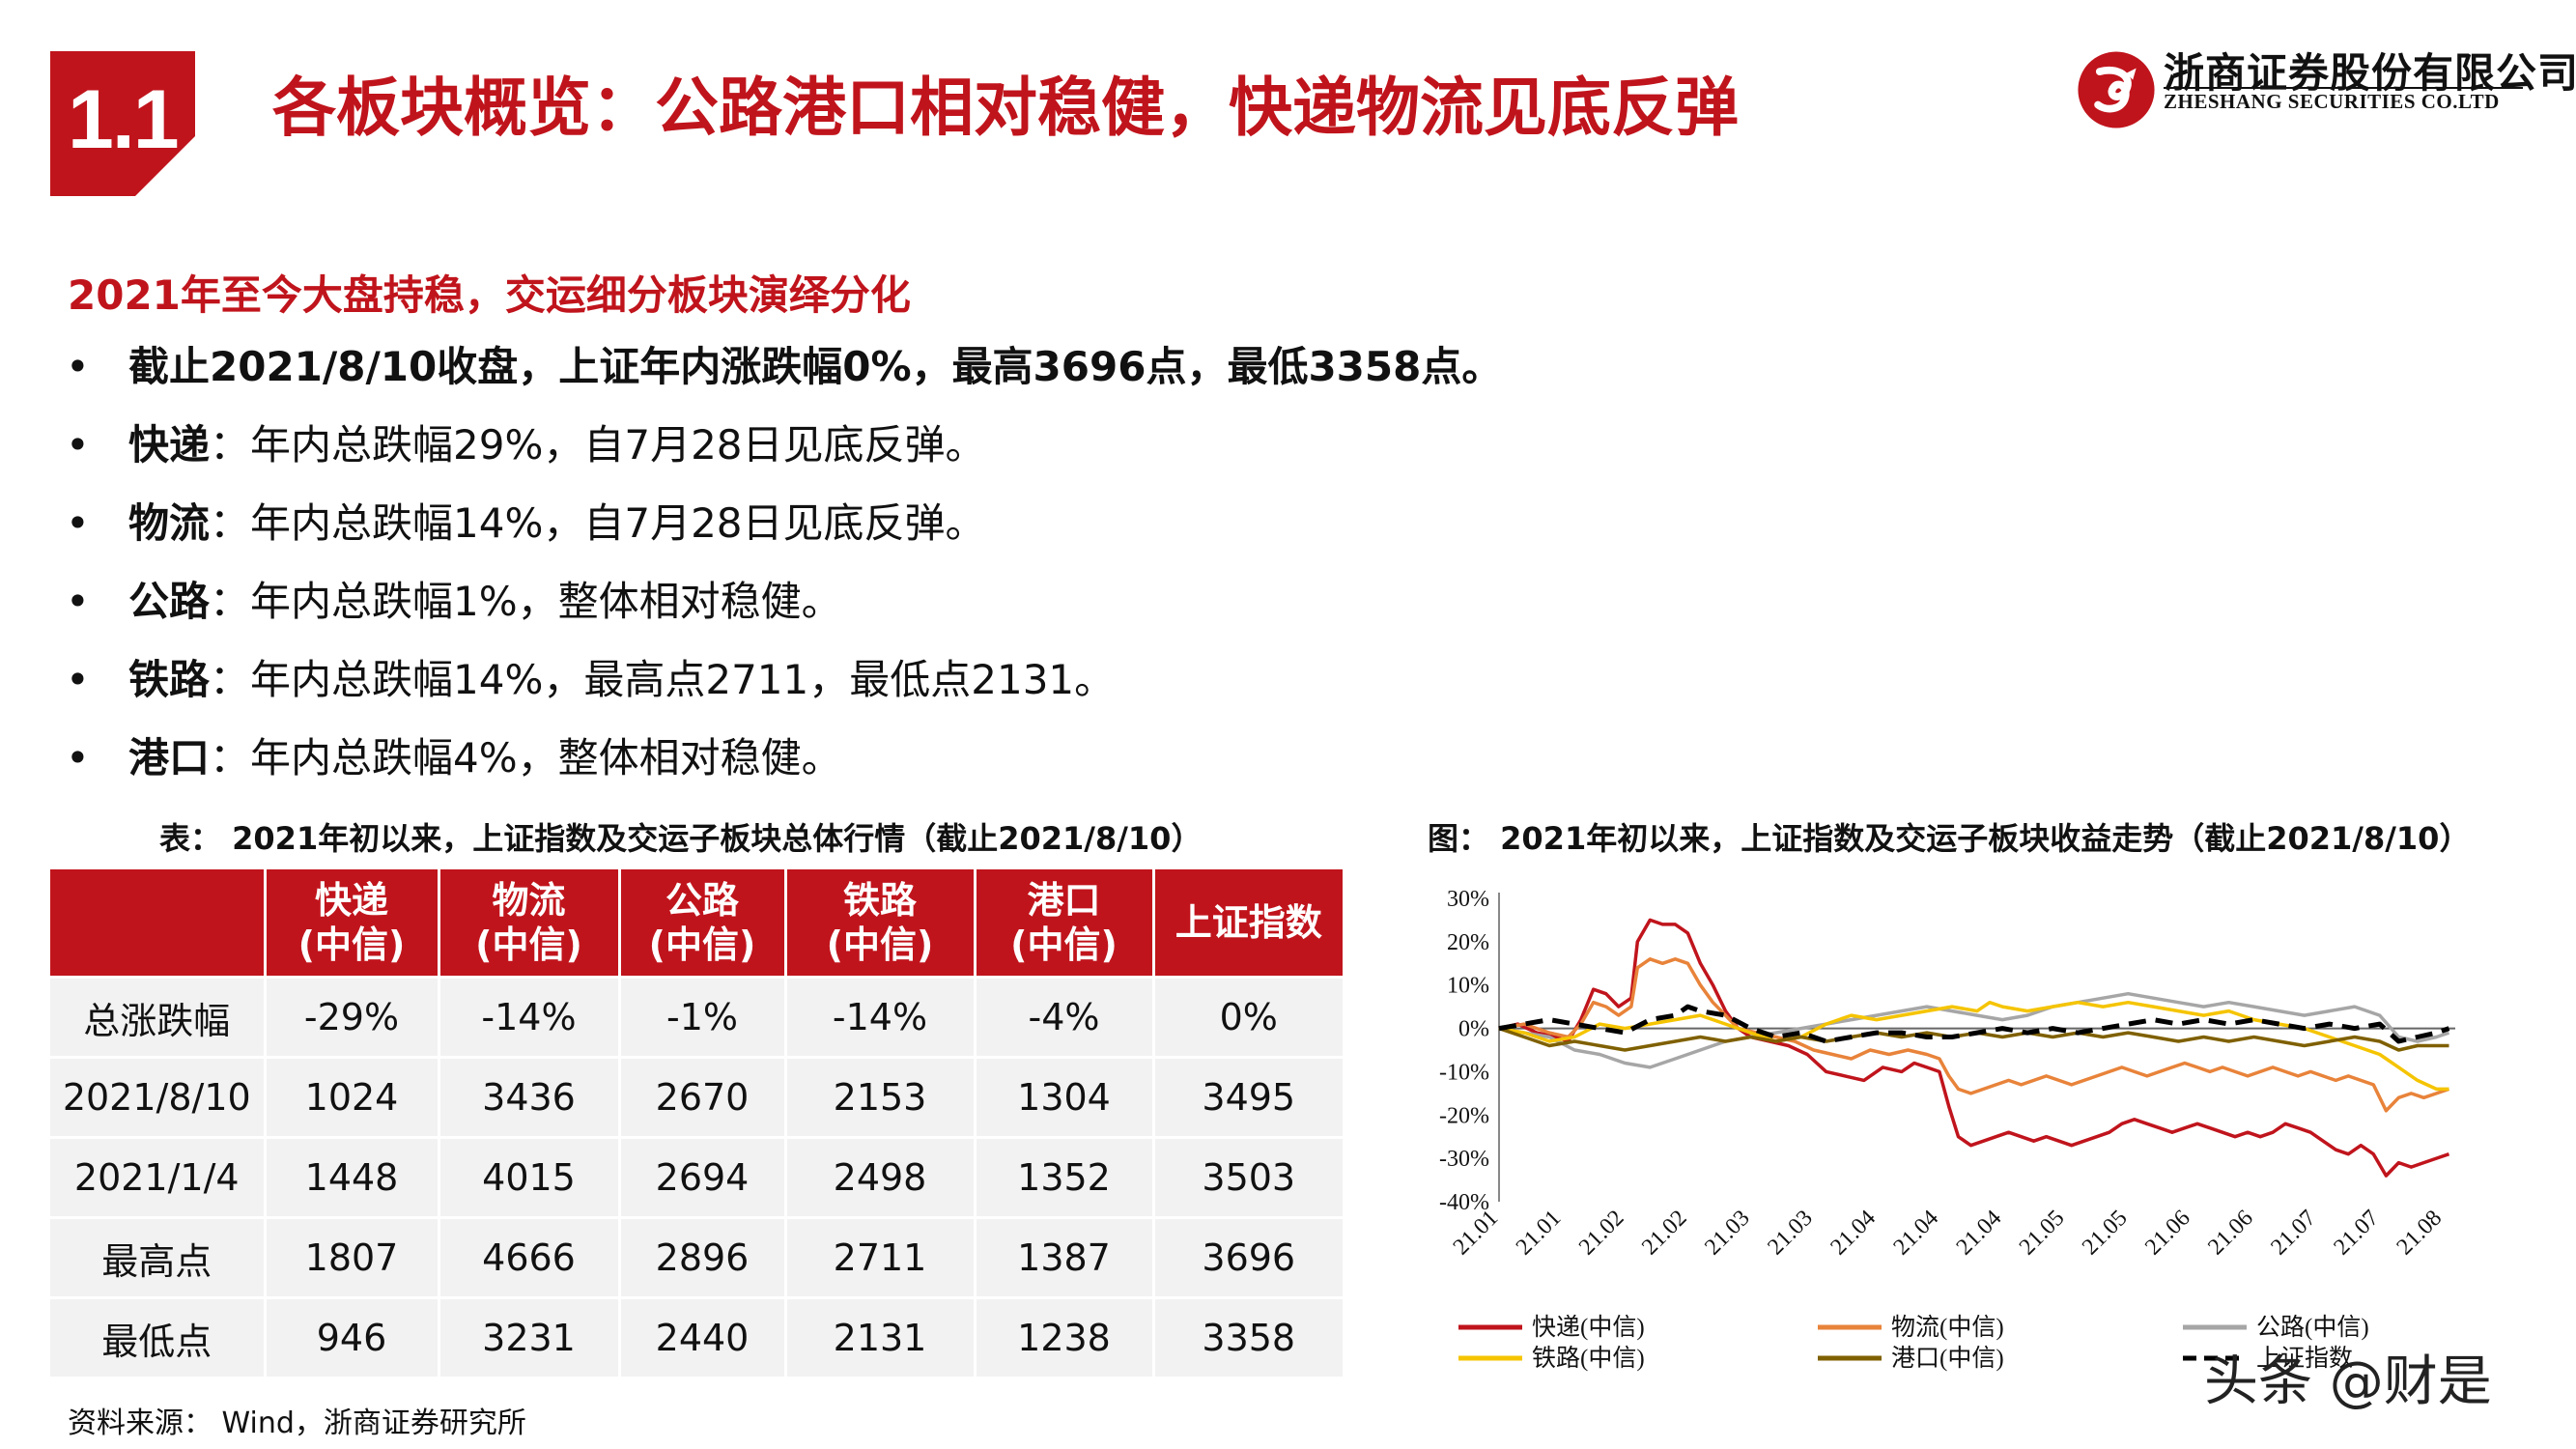 The image size is (2576, 1449). Describe the element at coordinates (351, 900) in the screenshot. I see `header-line1: 快递` at that location.